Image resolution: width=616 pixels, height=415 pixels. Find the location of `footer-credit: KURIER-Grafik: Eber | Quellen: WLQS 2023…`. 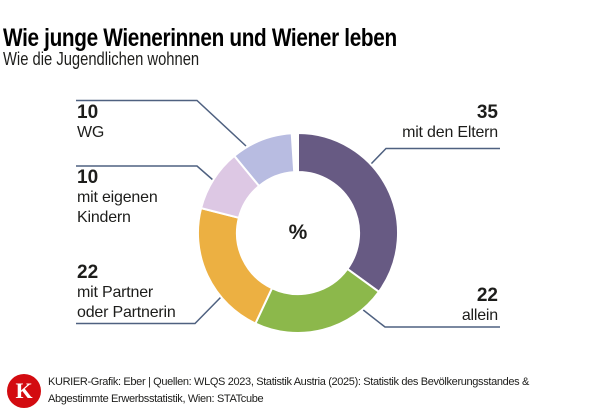

footer-credit: KURIER-Grafik: Eber | Quellen: WLQS 2023… is located at coordinates (288, 390).